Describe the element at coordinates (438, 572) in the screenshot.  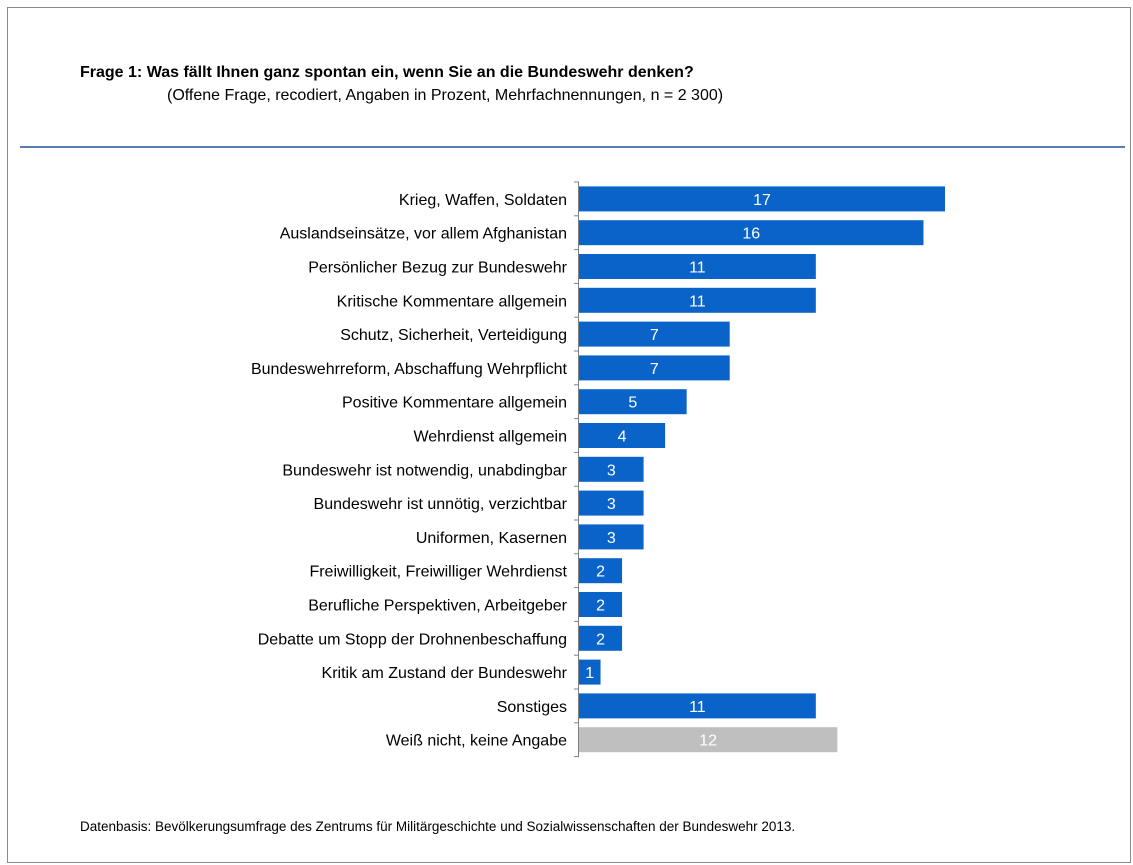
I see `category-label: Freiwilligkeit, Freiwilliger Wehrdienst` at that location.